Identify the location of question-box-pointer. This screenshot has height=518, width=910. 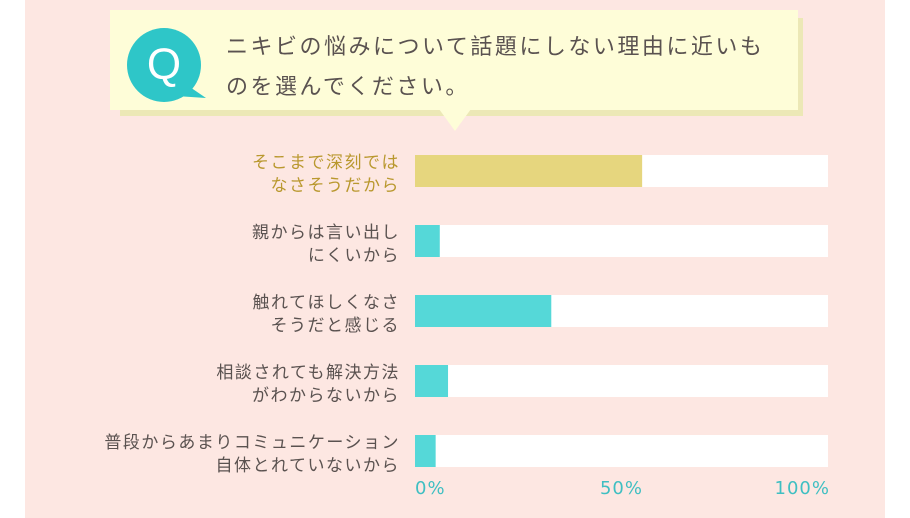
(455, 120).